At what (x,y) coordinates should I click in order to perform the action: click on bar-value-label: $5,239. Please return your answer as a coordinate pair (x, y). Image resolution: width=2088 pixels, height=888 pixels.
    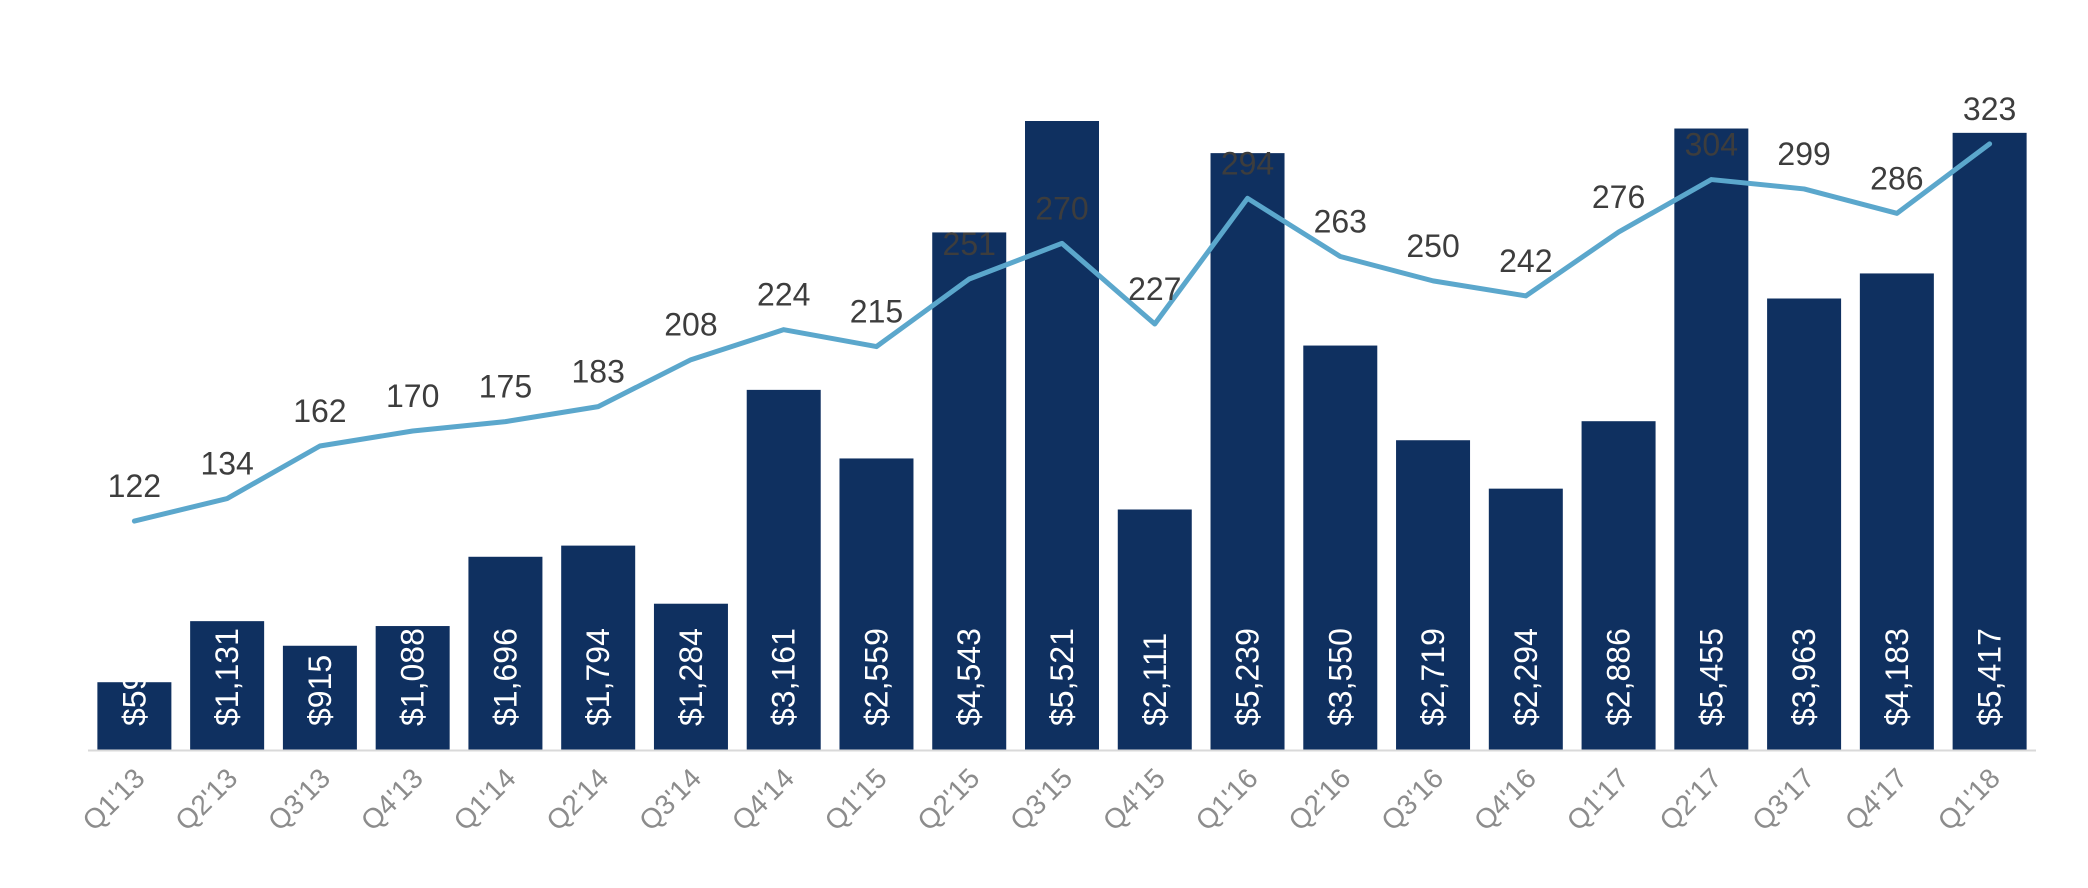
    Looking at the image, I should click on (1248, 677).